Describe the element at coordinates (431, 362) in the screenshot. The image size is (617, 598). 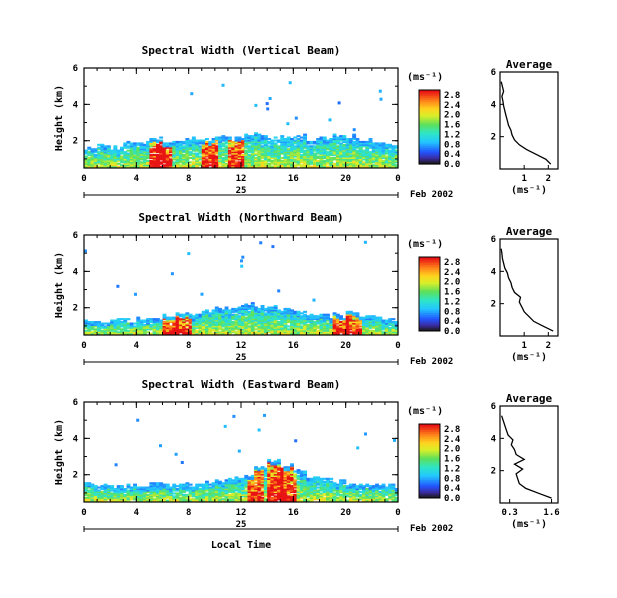
I see `date-label: Feb 2002` at that location.